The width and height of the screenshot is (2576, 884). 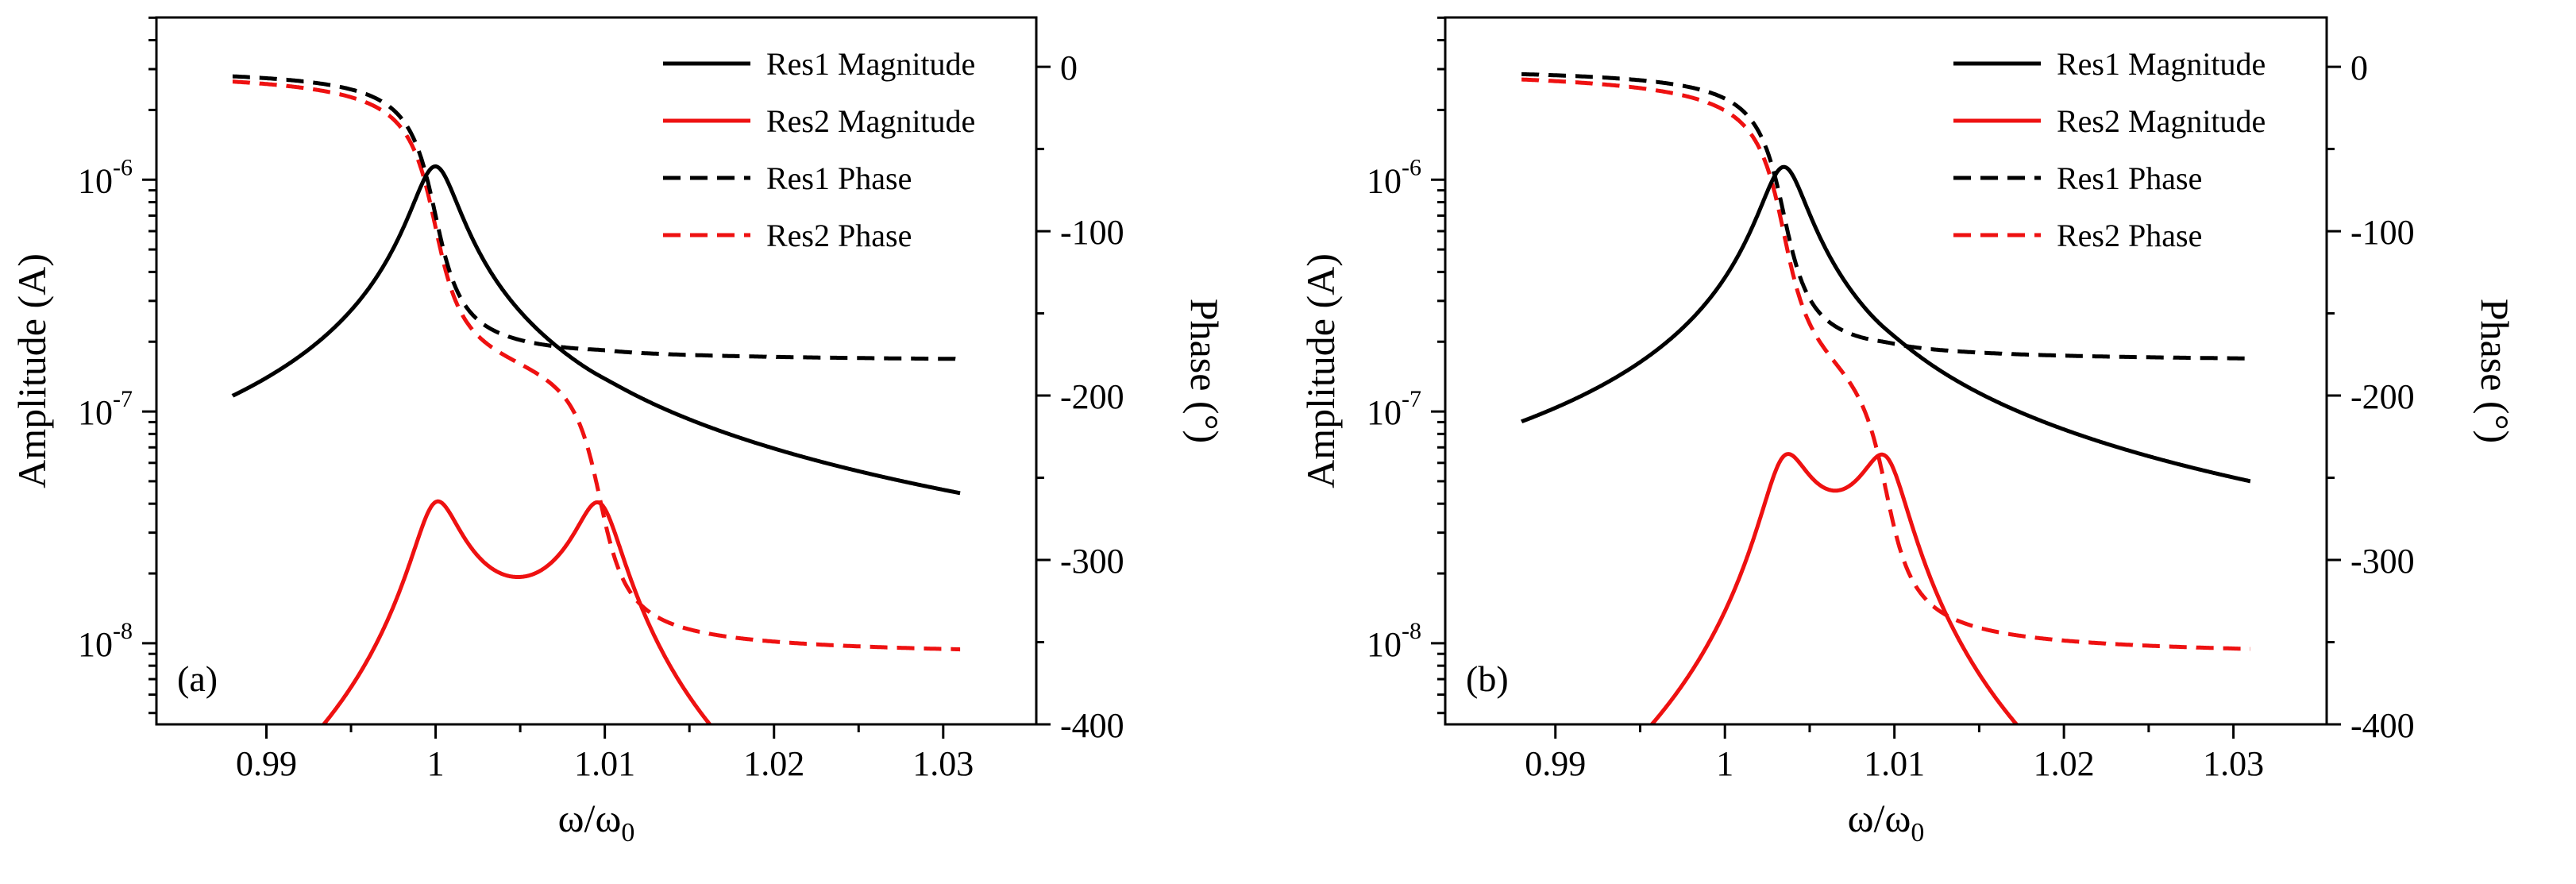 I want to click on panel-label: (a), so click(x=197, y=678).